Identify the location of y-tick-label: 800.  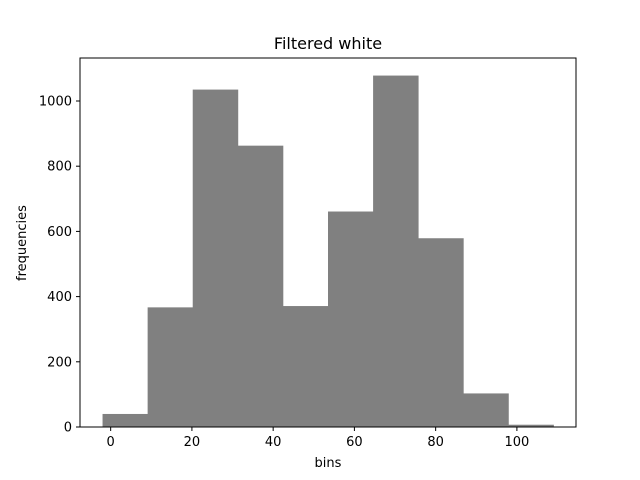
(59, 167).